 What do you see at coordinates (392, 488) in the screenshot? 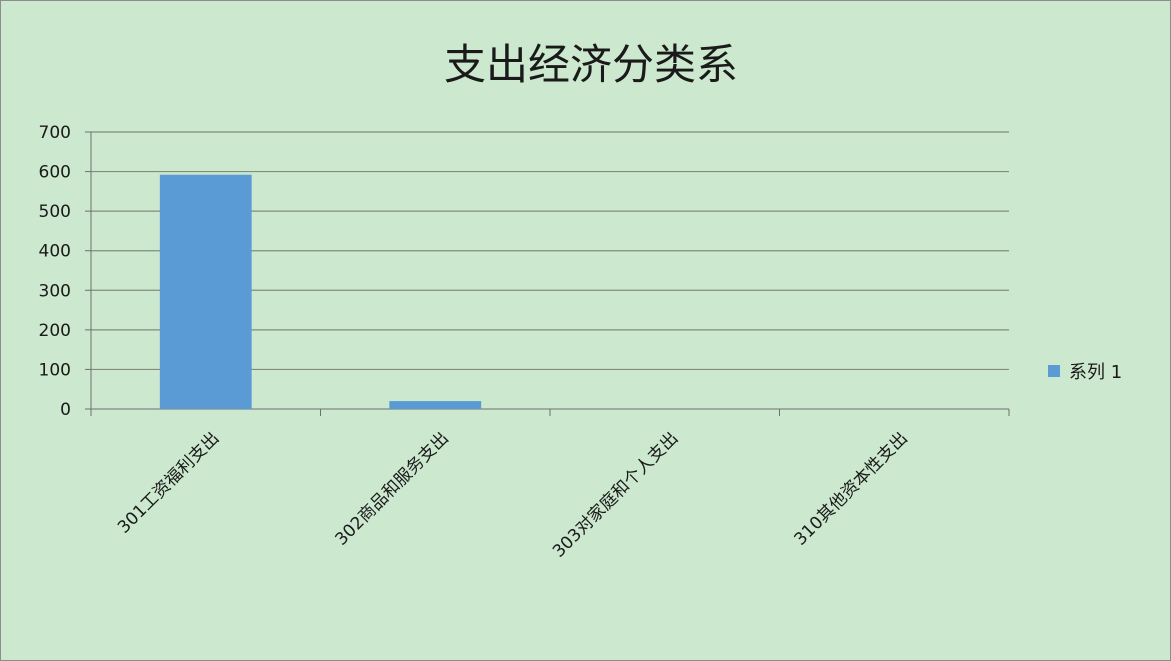
I see `x-tick-label: 302商品和服务支出` at bounding box center [392, 488].